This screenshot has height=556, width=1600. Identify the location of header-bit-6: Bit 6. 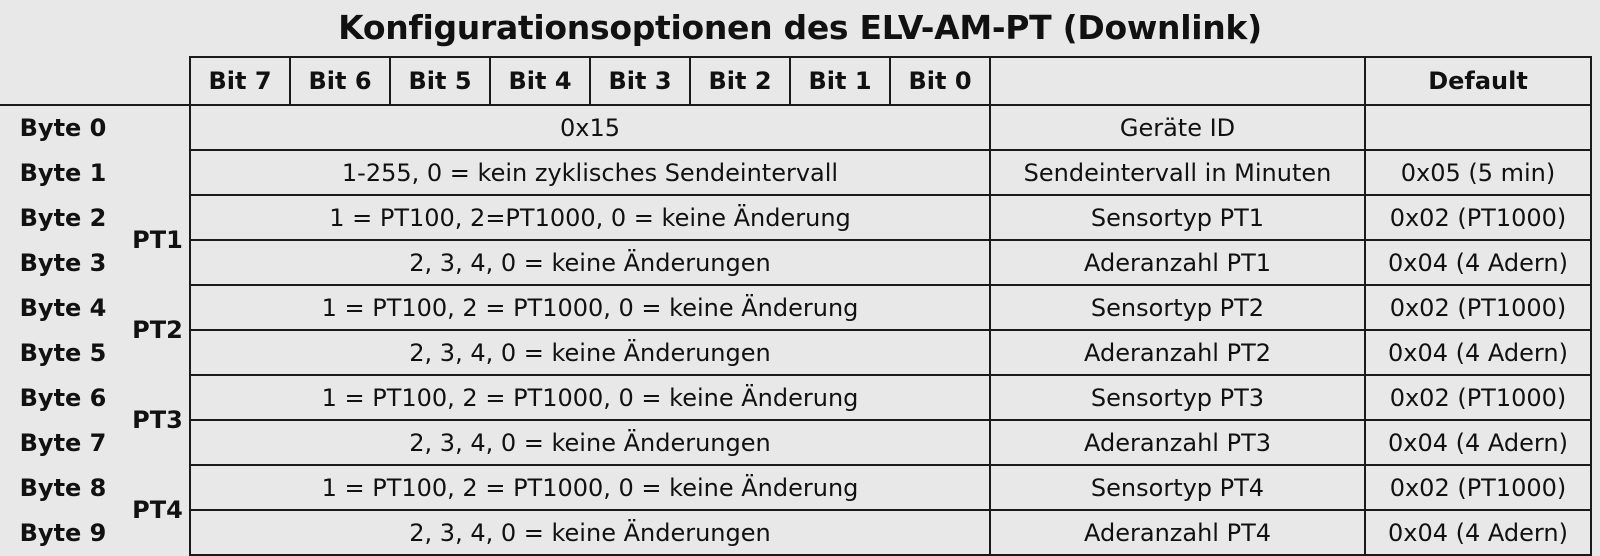
(340, 81).